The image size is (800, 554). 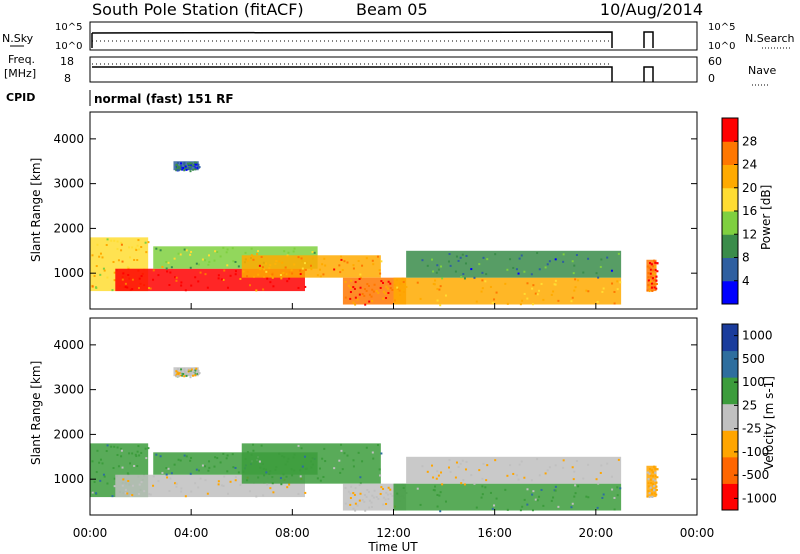 I want to click on power-y-tick-label: 4000, so click(x=68, y=139).